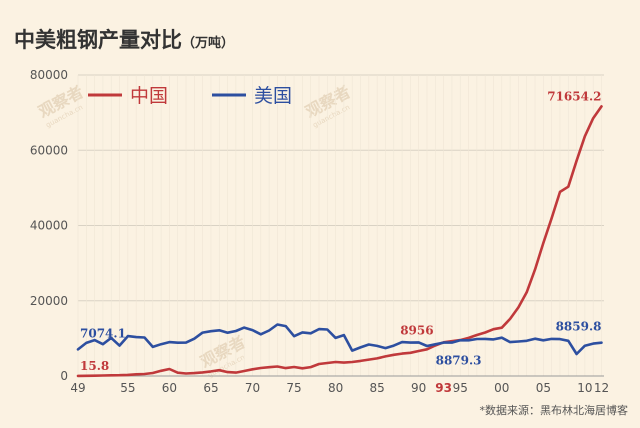  What do you see at coordinates (335, 388) in the screenshot?
I see `x-tick-label: 80` at bounding box center [335, 388].